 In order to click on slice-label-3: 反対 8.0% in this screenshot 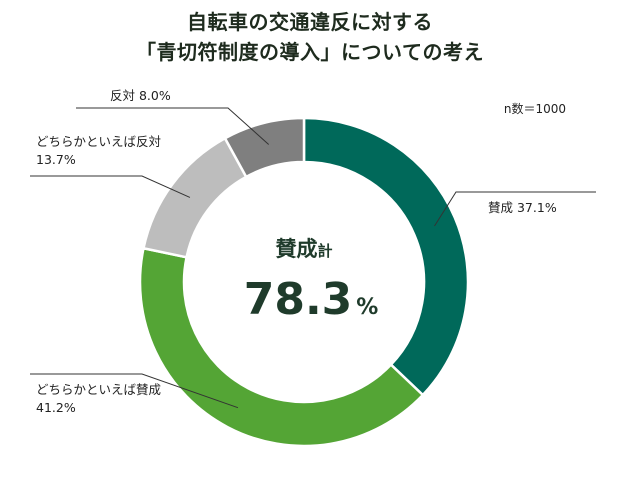, I will do `click(140, 95)`.